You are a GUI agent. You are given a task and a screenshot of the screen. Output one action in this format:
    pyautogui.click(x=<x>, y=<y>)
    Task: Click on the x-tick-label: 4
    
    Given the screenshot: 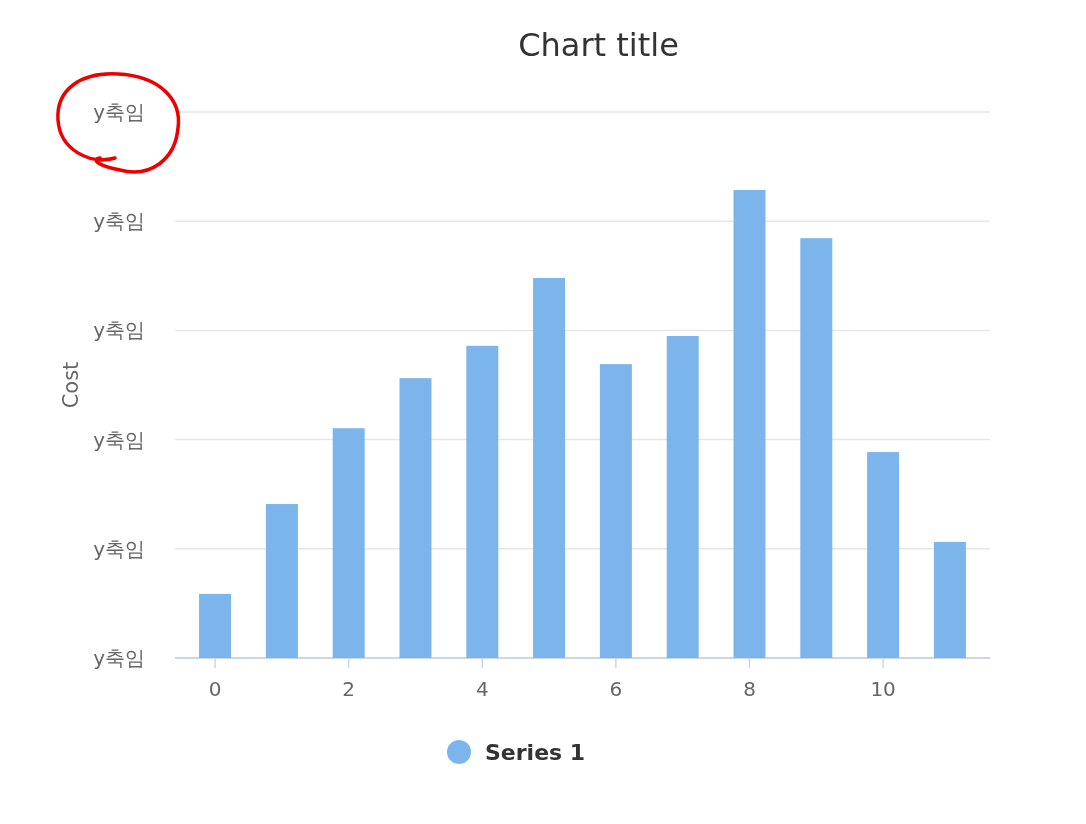 What is the action you would take?
    pyautogui.click(x=482, y=689)
    